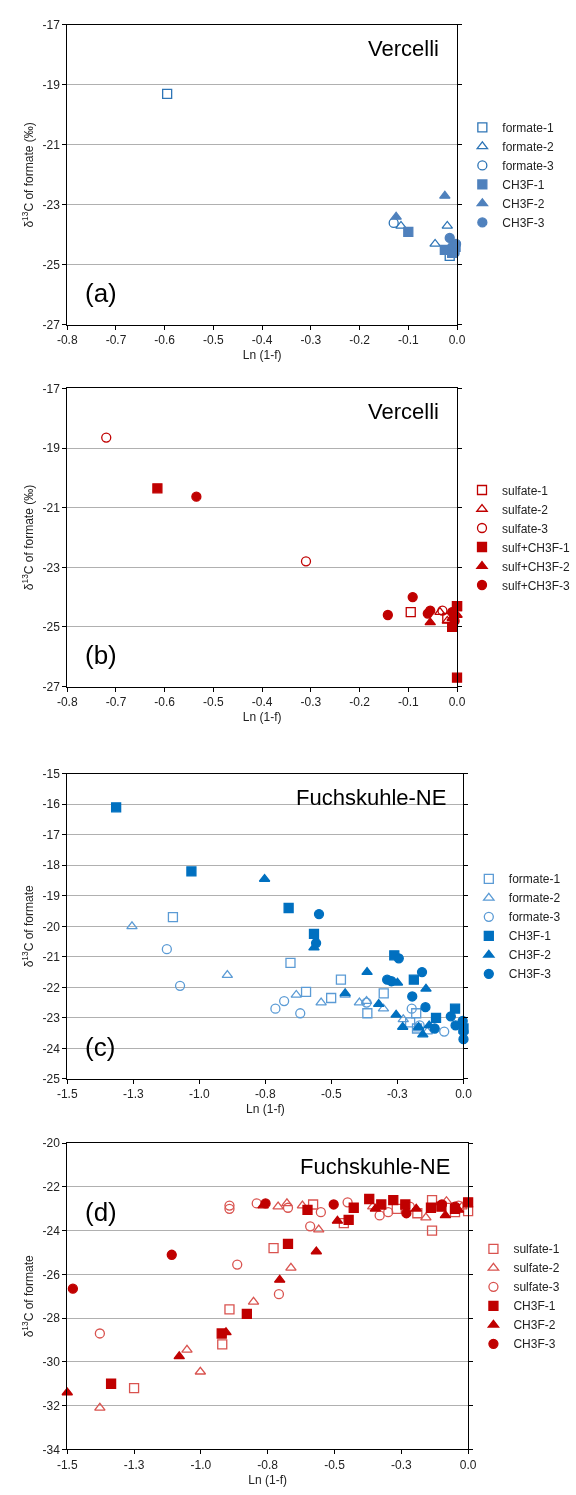  What do you see at coordinates (536, 547) in the screenshot?
I see `legend-label: sulf+CH3F-1` at bounding box center [536, 547].